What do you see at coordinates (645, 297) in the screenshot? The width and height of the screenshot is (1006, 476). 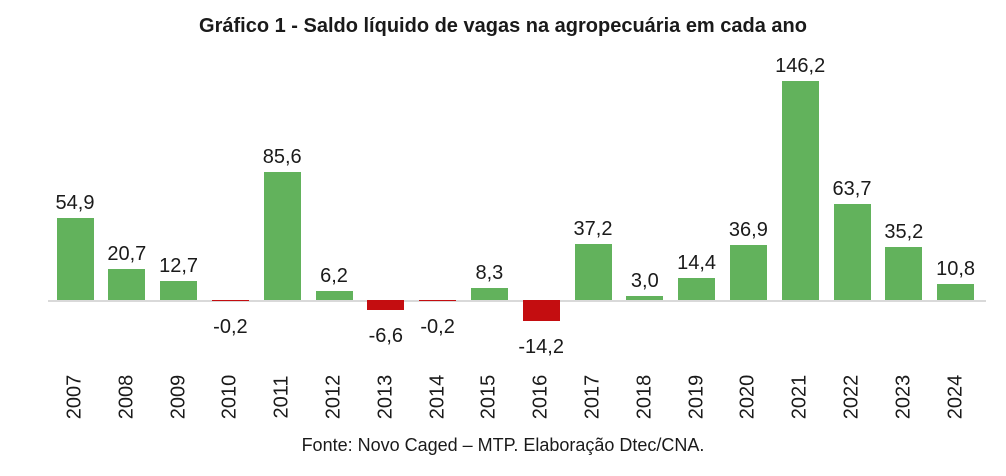 I see `bar-2018` at bounding box center [645, 297].